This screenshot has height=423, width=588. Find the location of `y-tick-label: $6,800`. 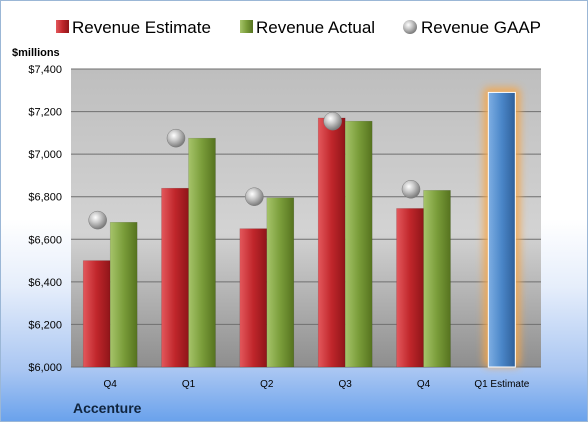

y-tick-label: $6,800 is located at coordinates (45, 198).